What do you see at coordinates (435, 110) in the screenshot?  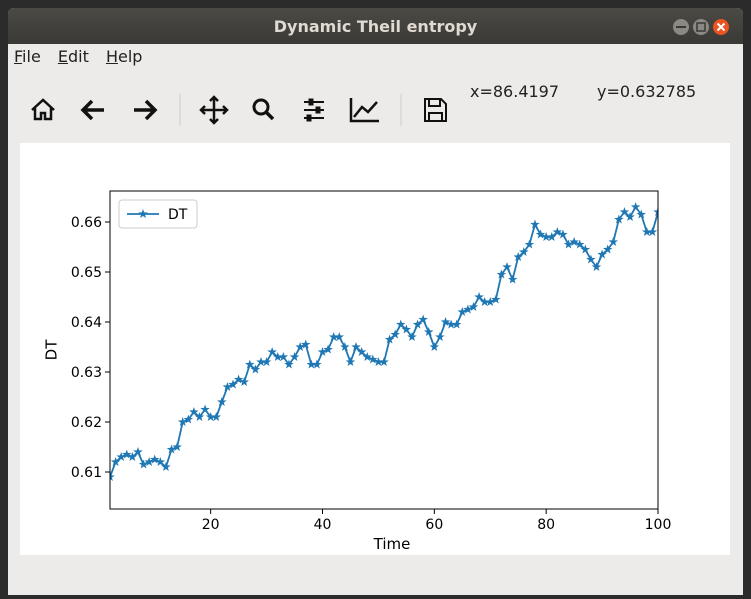 I see `save-button` at bounding box center [435, 110].